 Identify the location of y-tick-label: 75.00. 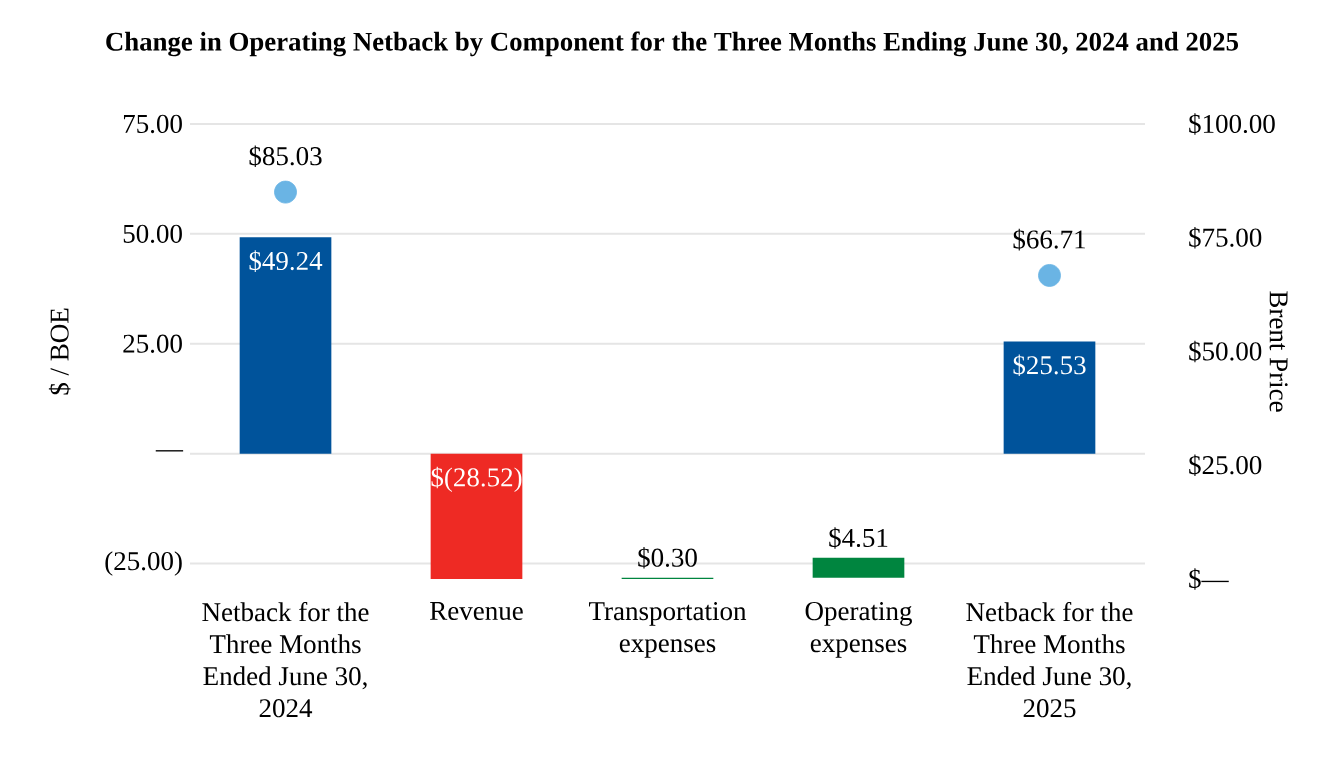
(152, 124).